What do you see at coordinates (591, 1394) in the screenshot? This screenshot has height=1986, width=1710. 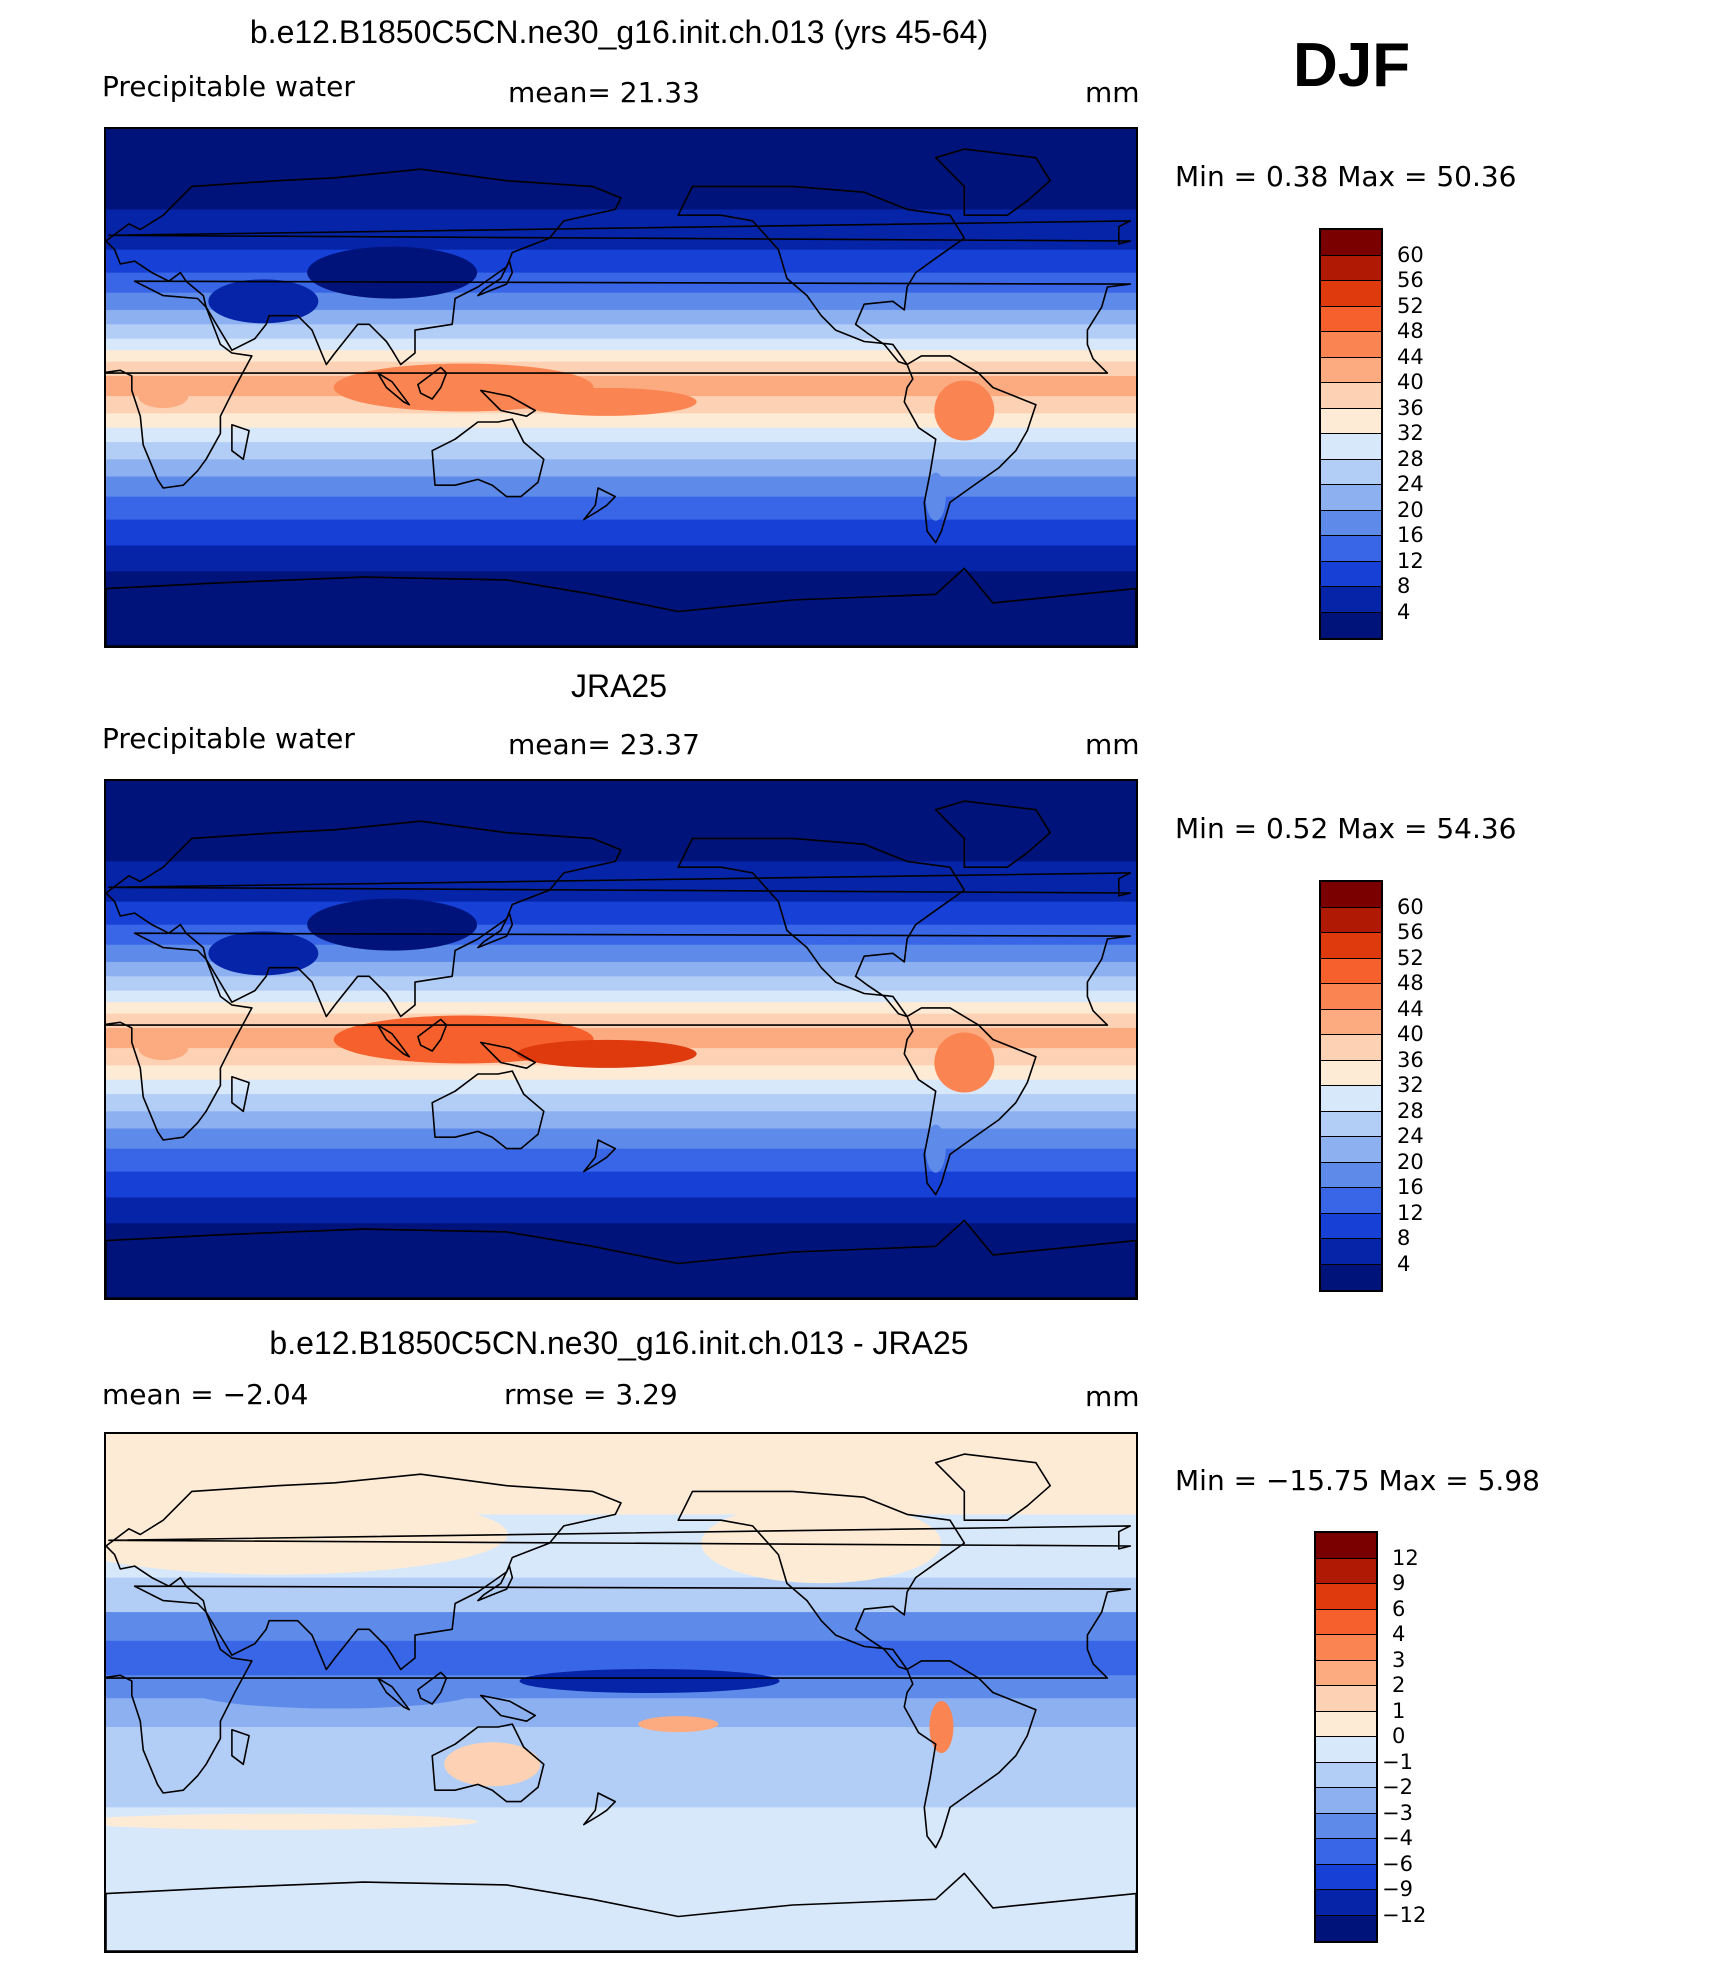 I see `panel-3-rmse-label: rmse = 3.29` at bounding box center [591, 1394].